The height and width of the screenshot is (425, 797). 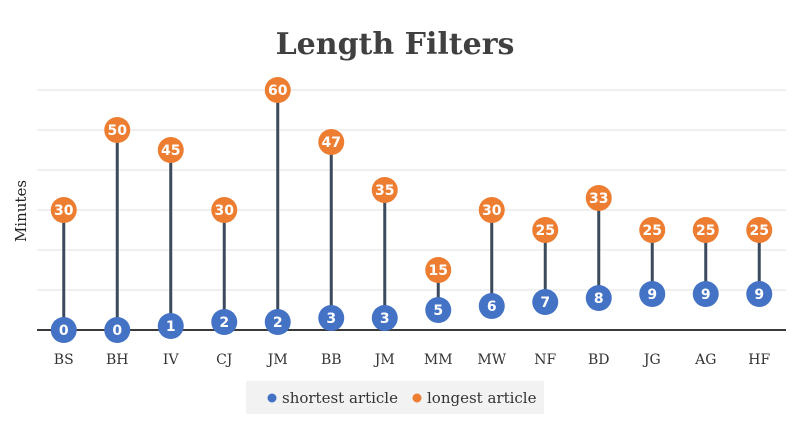 I want to click on longest-point: 47, so click(x=331, y=142).